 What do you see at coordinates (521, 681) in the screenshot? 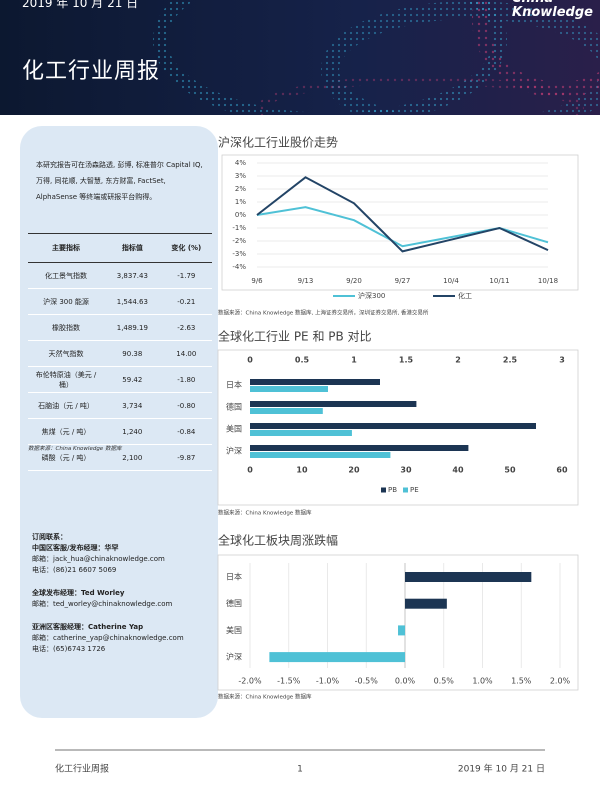
I see `x-tick-label: 1.5%` at bounding box center [521, 681].